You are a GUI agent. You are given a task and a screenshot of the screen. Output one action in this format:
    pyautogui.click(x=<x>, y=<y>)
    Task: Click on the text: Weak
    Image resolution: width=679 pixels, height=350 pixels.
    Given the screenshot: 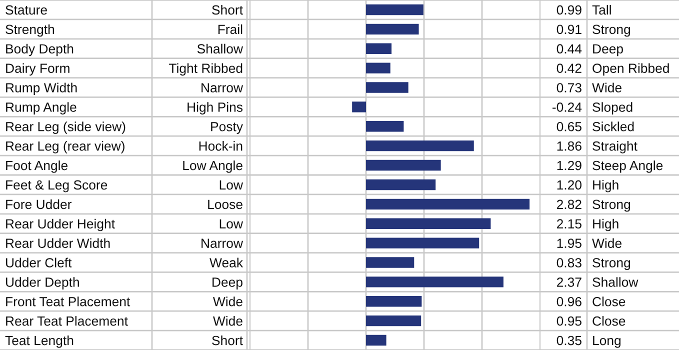 What is the action you would take?
    pyautogui.click(x=227, y=263)
    